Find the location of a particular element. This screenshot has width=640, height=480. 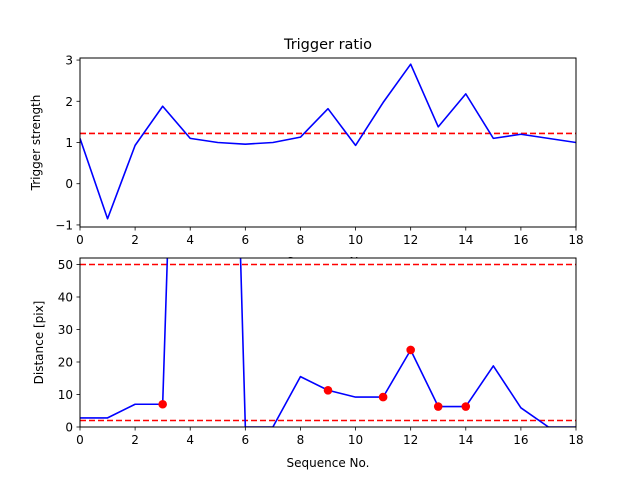

y-axis-label: Distance [pix] is located at coordinates (39, 343).